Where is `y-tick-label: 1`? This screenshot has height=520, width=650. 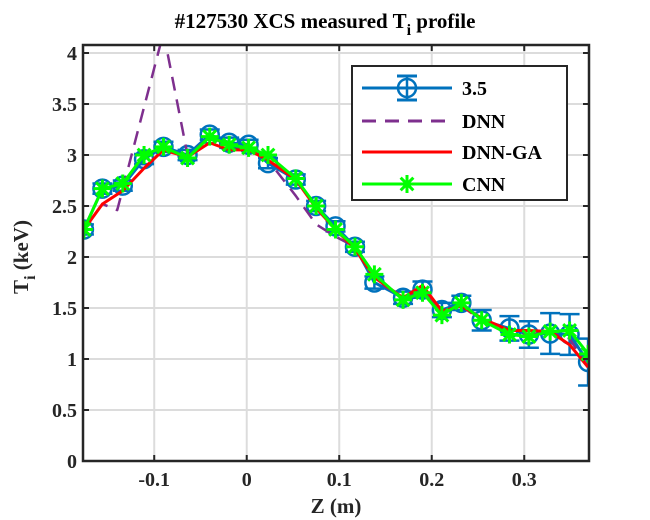
y-tick-label: 1 is located at coordinates (72, 360).